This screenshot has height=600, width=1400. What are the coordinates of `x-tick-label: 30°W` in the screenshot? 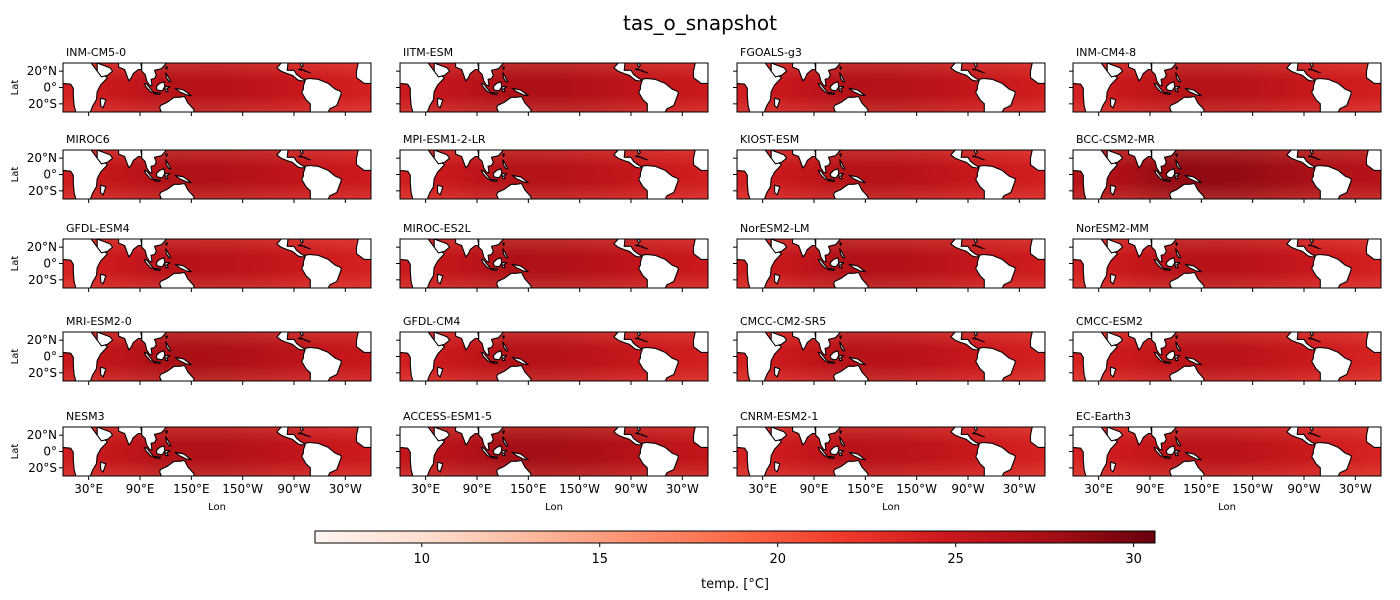 It's located at (345, 489).